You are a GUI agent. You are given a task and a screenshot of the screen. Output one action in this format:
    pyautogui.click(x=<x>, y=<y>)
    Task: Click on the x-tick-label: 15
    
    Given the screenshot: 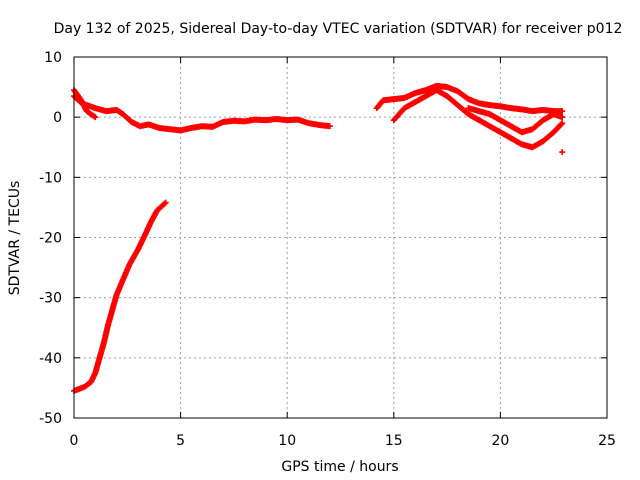 What is the action you would take?
    pyautogui.click(x=394, y=441)
    